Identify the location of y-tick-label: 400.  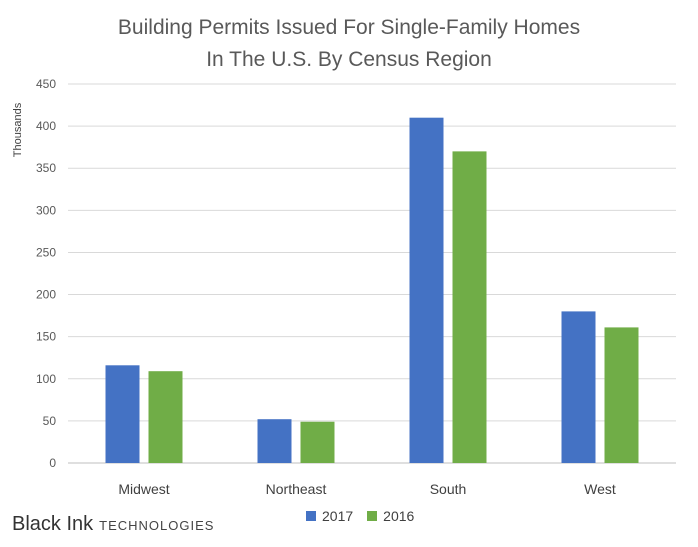
(46, 126).